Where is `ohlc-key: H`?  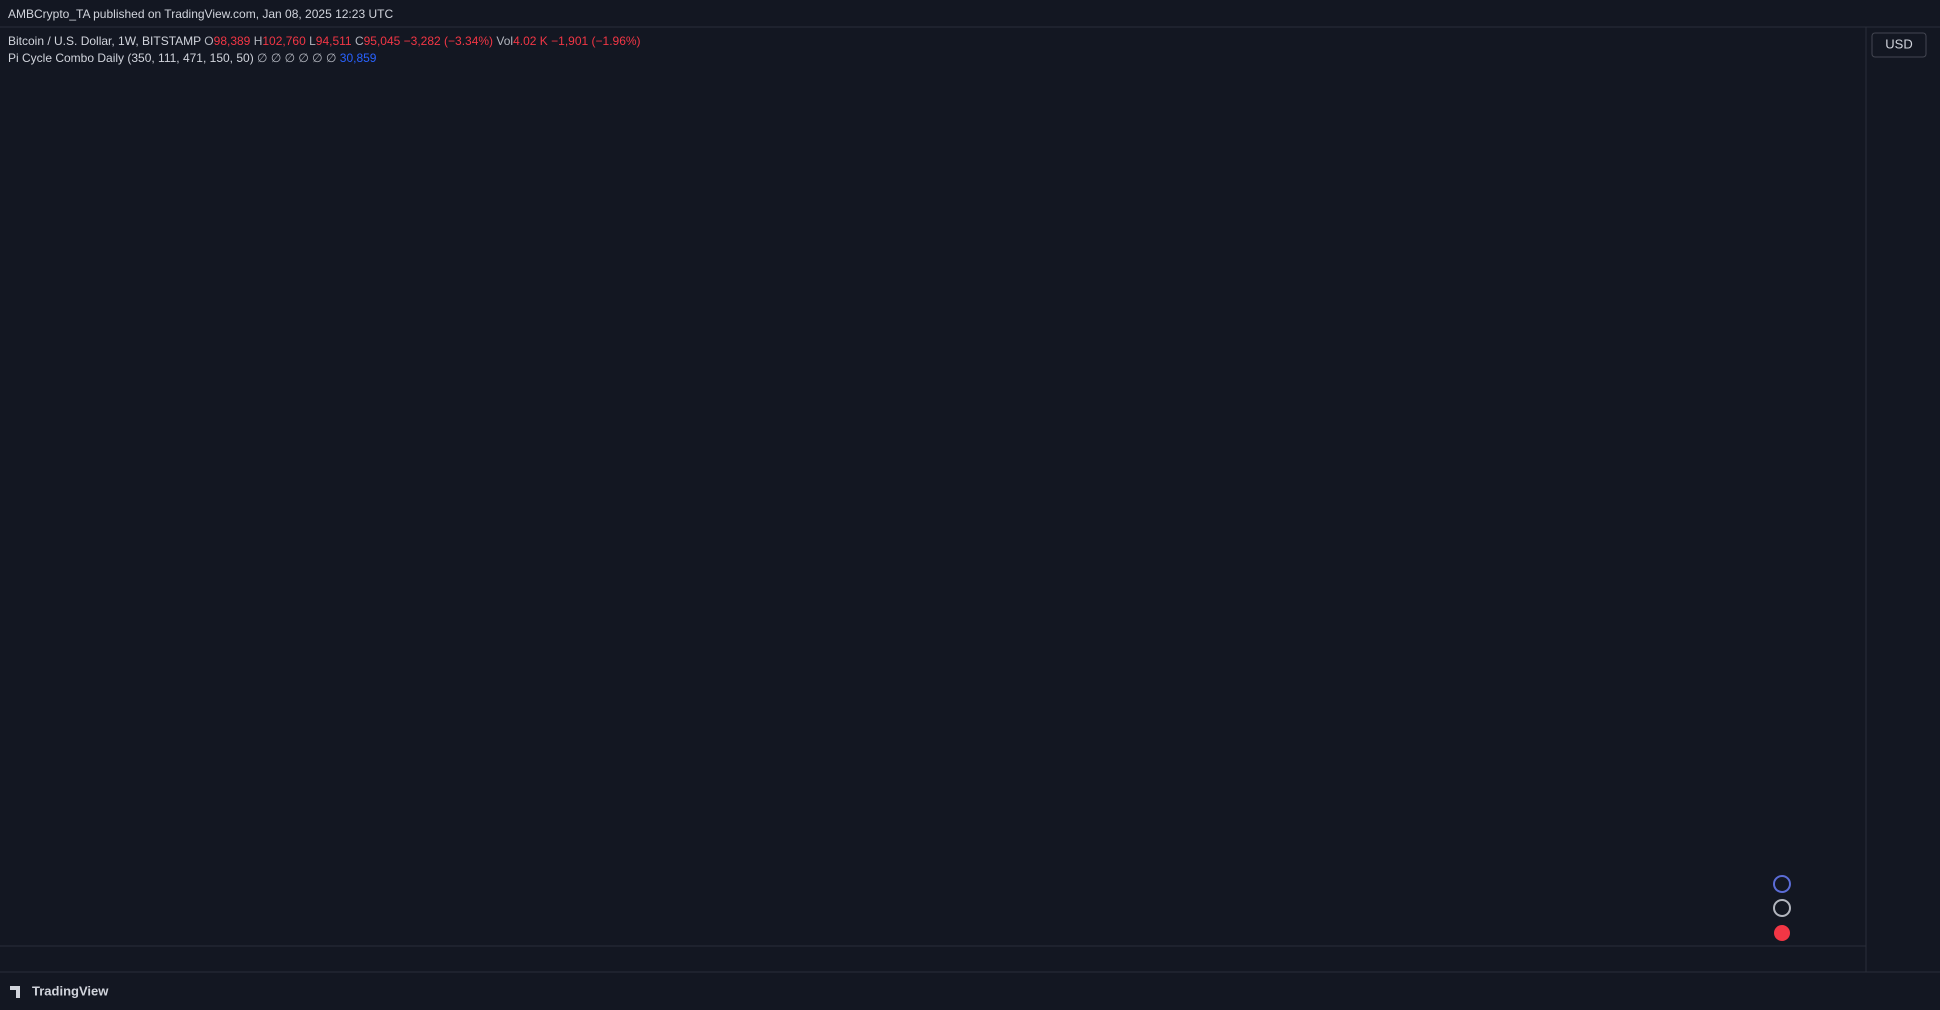
ohlc-key: H is located at coordinates (258, 41).